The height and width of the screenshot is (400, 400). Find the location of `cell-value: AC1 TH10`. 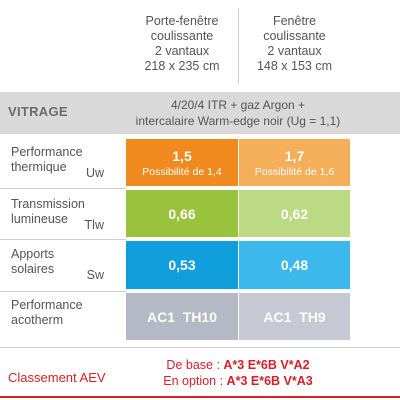

cell-value: AC1 TH10 is located at coordinates (182, 316).